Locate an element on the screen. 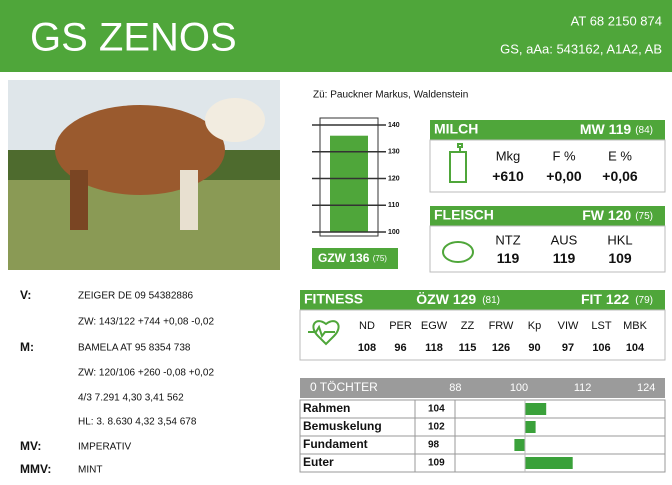 The height and width of the screenshot is (485, 672). header-bar is located at coordinates (336, 36).